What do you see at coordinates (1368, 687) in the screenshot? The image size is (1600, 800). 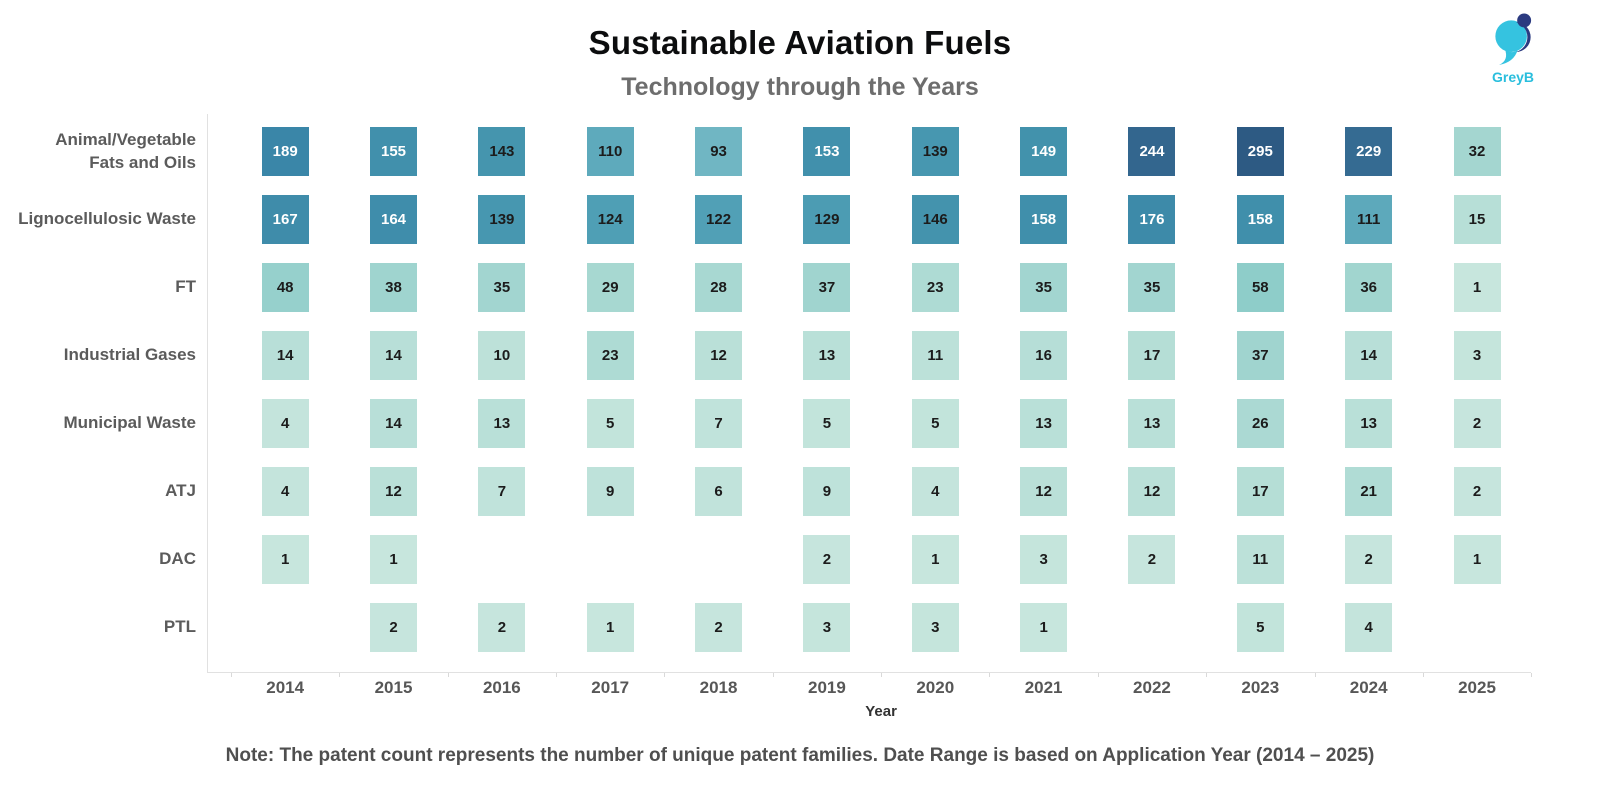 I see `x-tick-label-2024: 2024` at bounding box center [1368, 687].